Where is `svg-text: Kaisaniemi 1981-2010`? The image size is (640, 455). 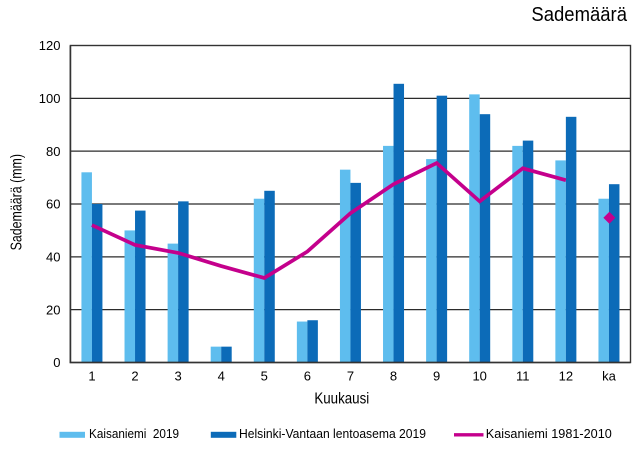 svg-text: Kaisaniemi 1981-2010 is located at coordinates (549, 433).